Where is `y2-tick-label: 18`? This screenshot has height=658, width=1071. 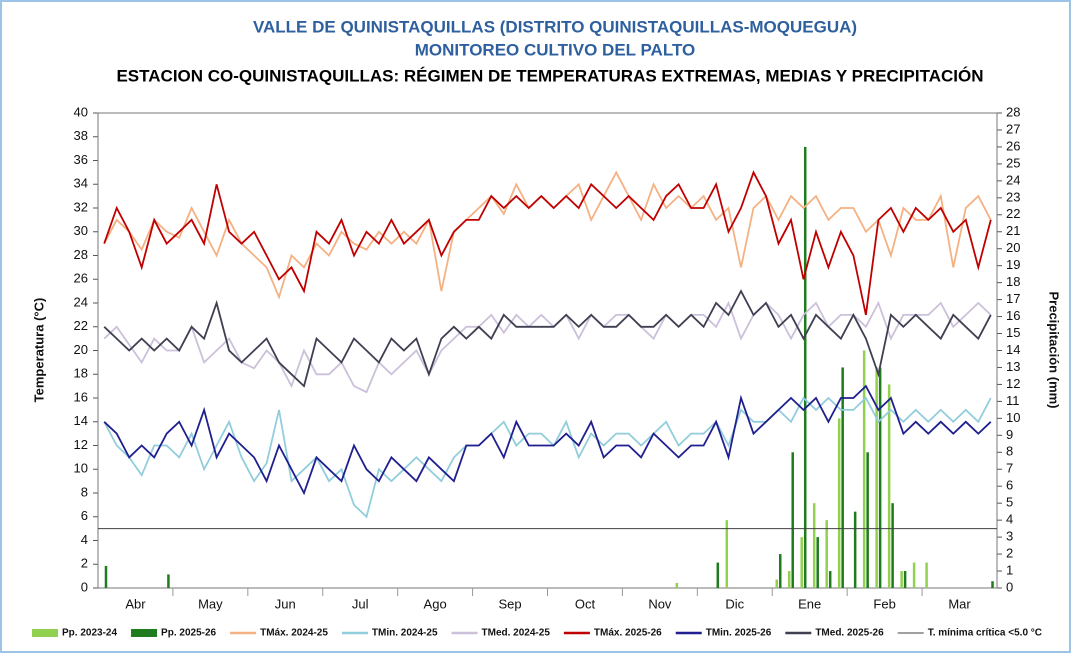
y2-tick-label: 18 is located at coordinates (1013, 281).